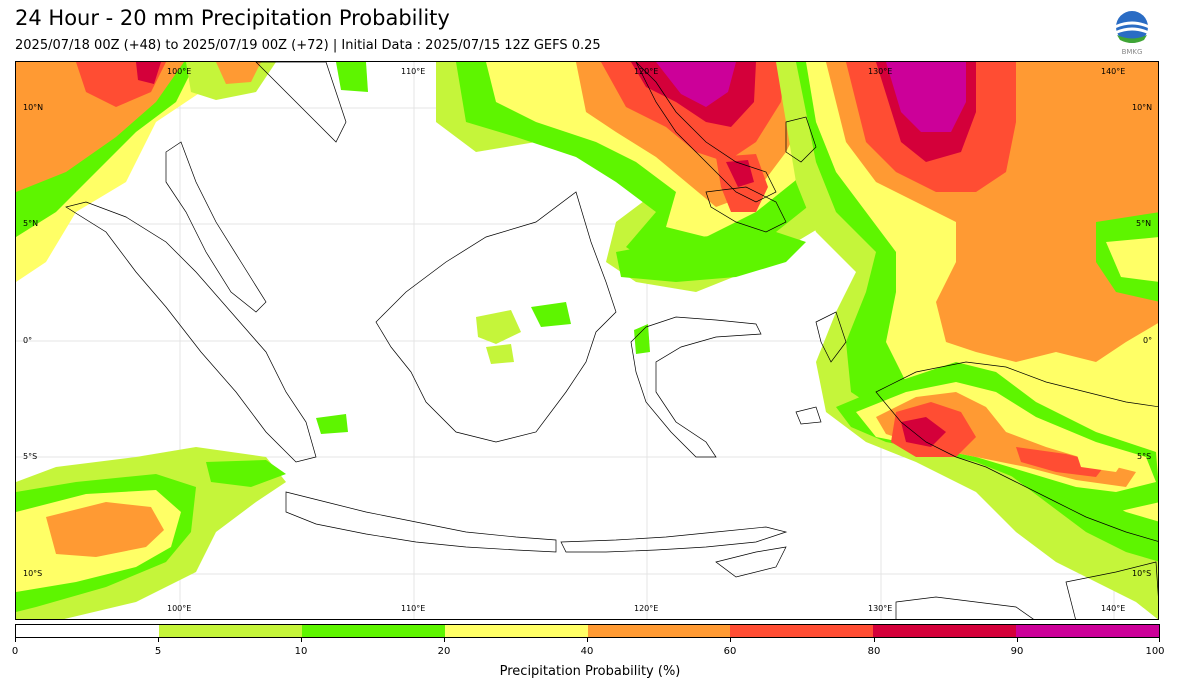 The height and width of the screenshot is (690, 1180). What do you see at coordinates (1142, 573) in the screenshot?
I see `lat-label-10s-right: 10°S` at bounding box center [1142, 573].